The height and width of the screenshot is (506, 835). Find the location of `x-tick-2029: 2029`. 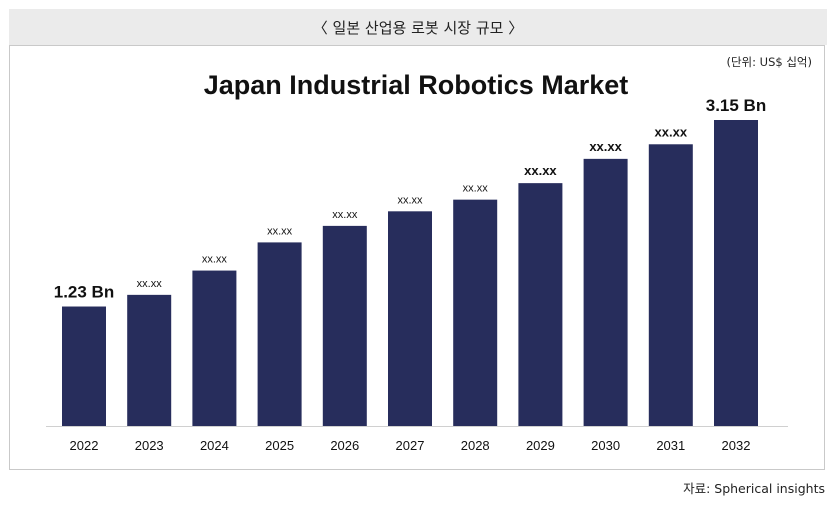

x-tick-2029: 2029 is located at coordinates (540, 445).